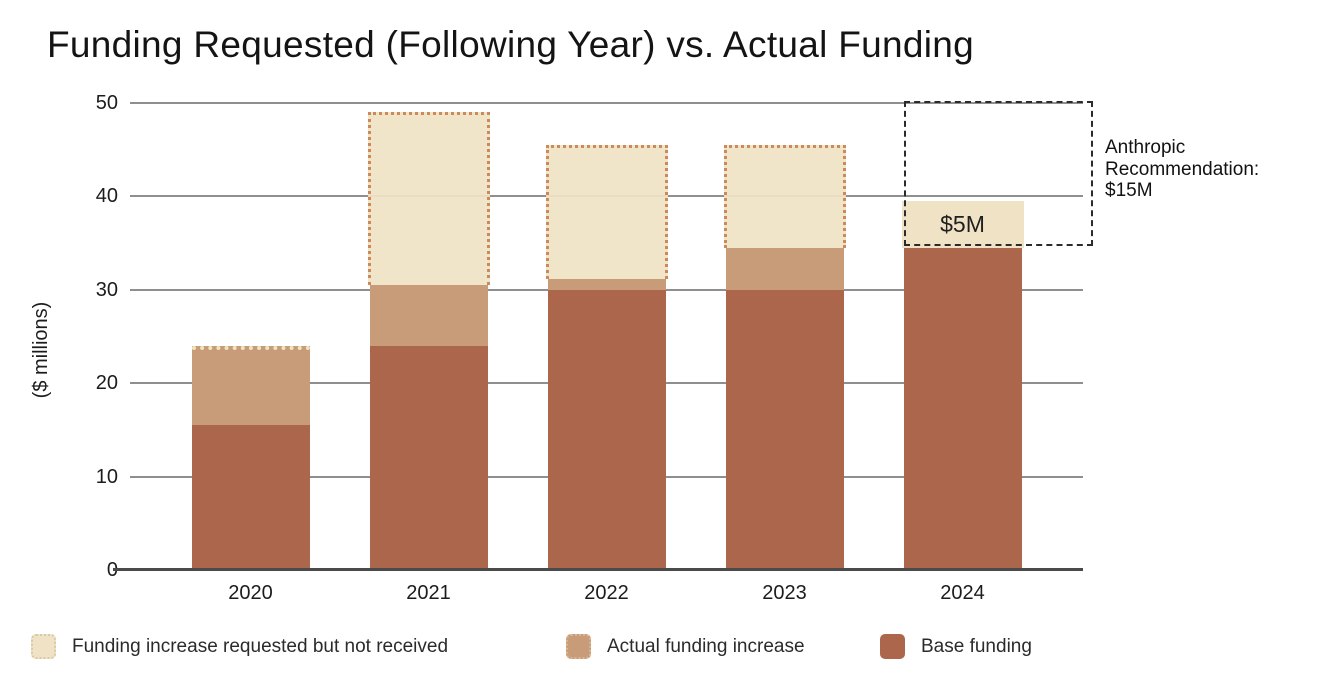 This screenshot has height=680, width=1336. Describe the element at coordinates (428, 593) in the screenshot. I see `x-tick-label: 2021` at that location.